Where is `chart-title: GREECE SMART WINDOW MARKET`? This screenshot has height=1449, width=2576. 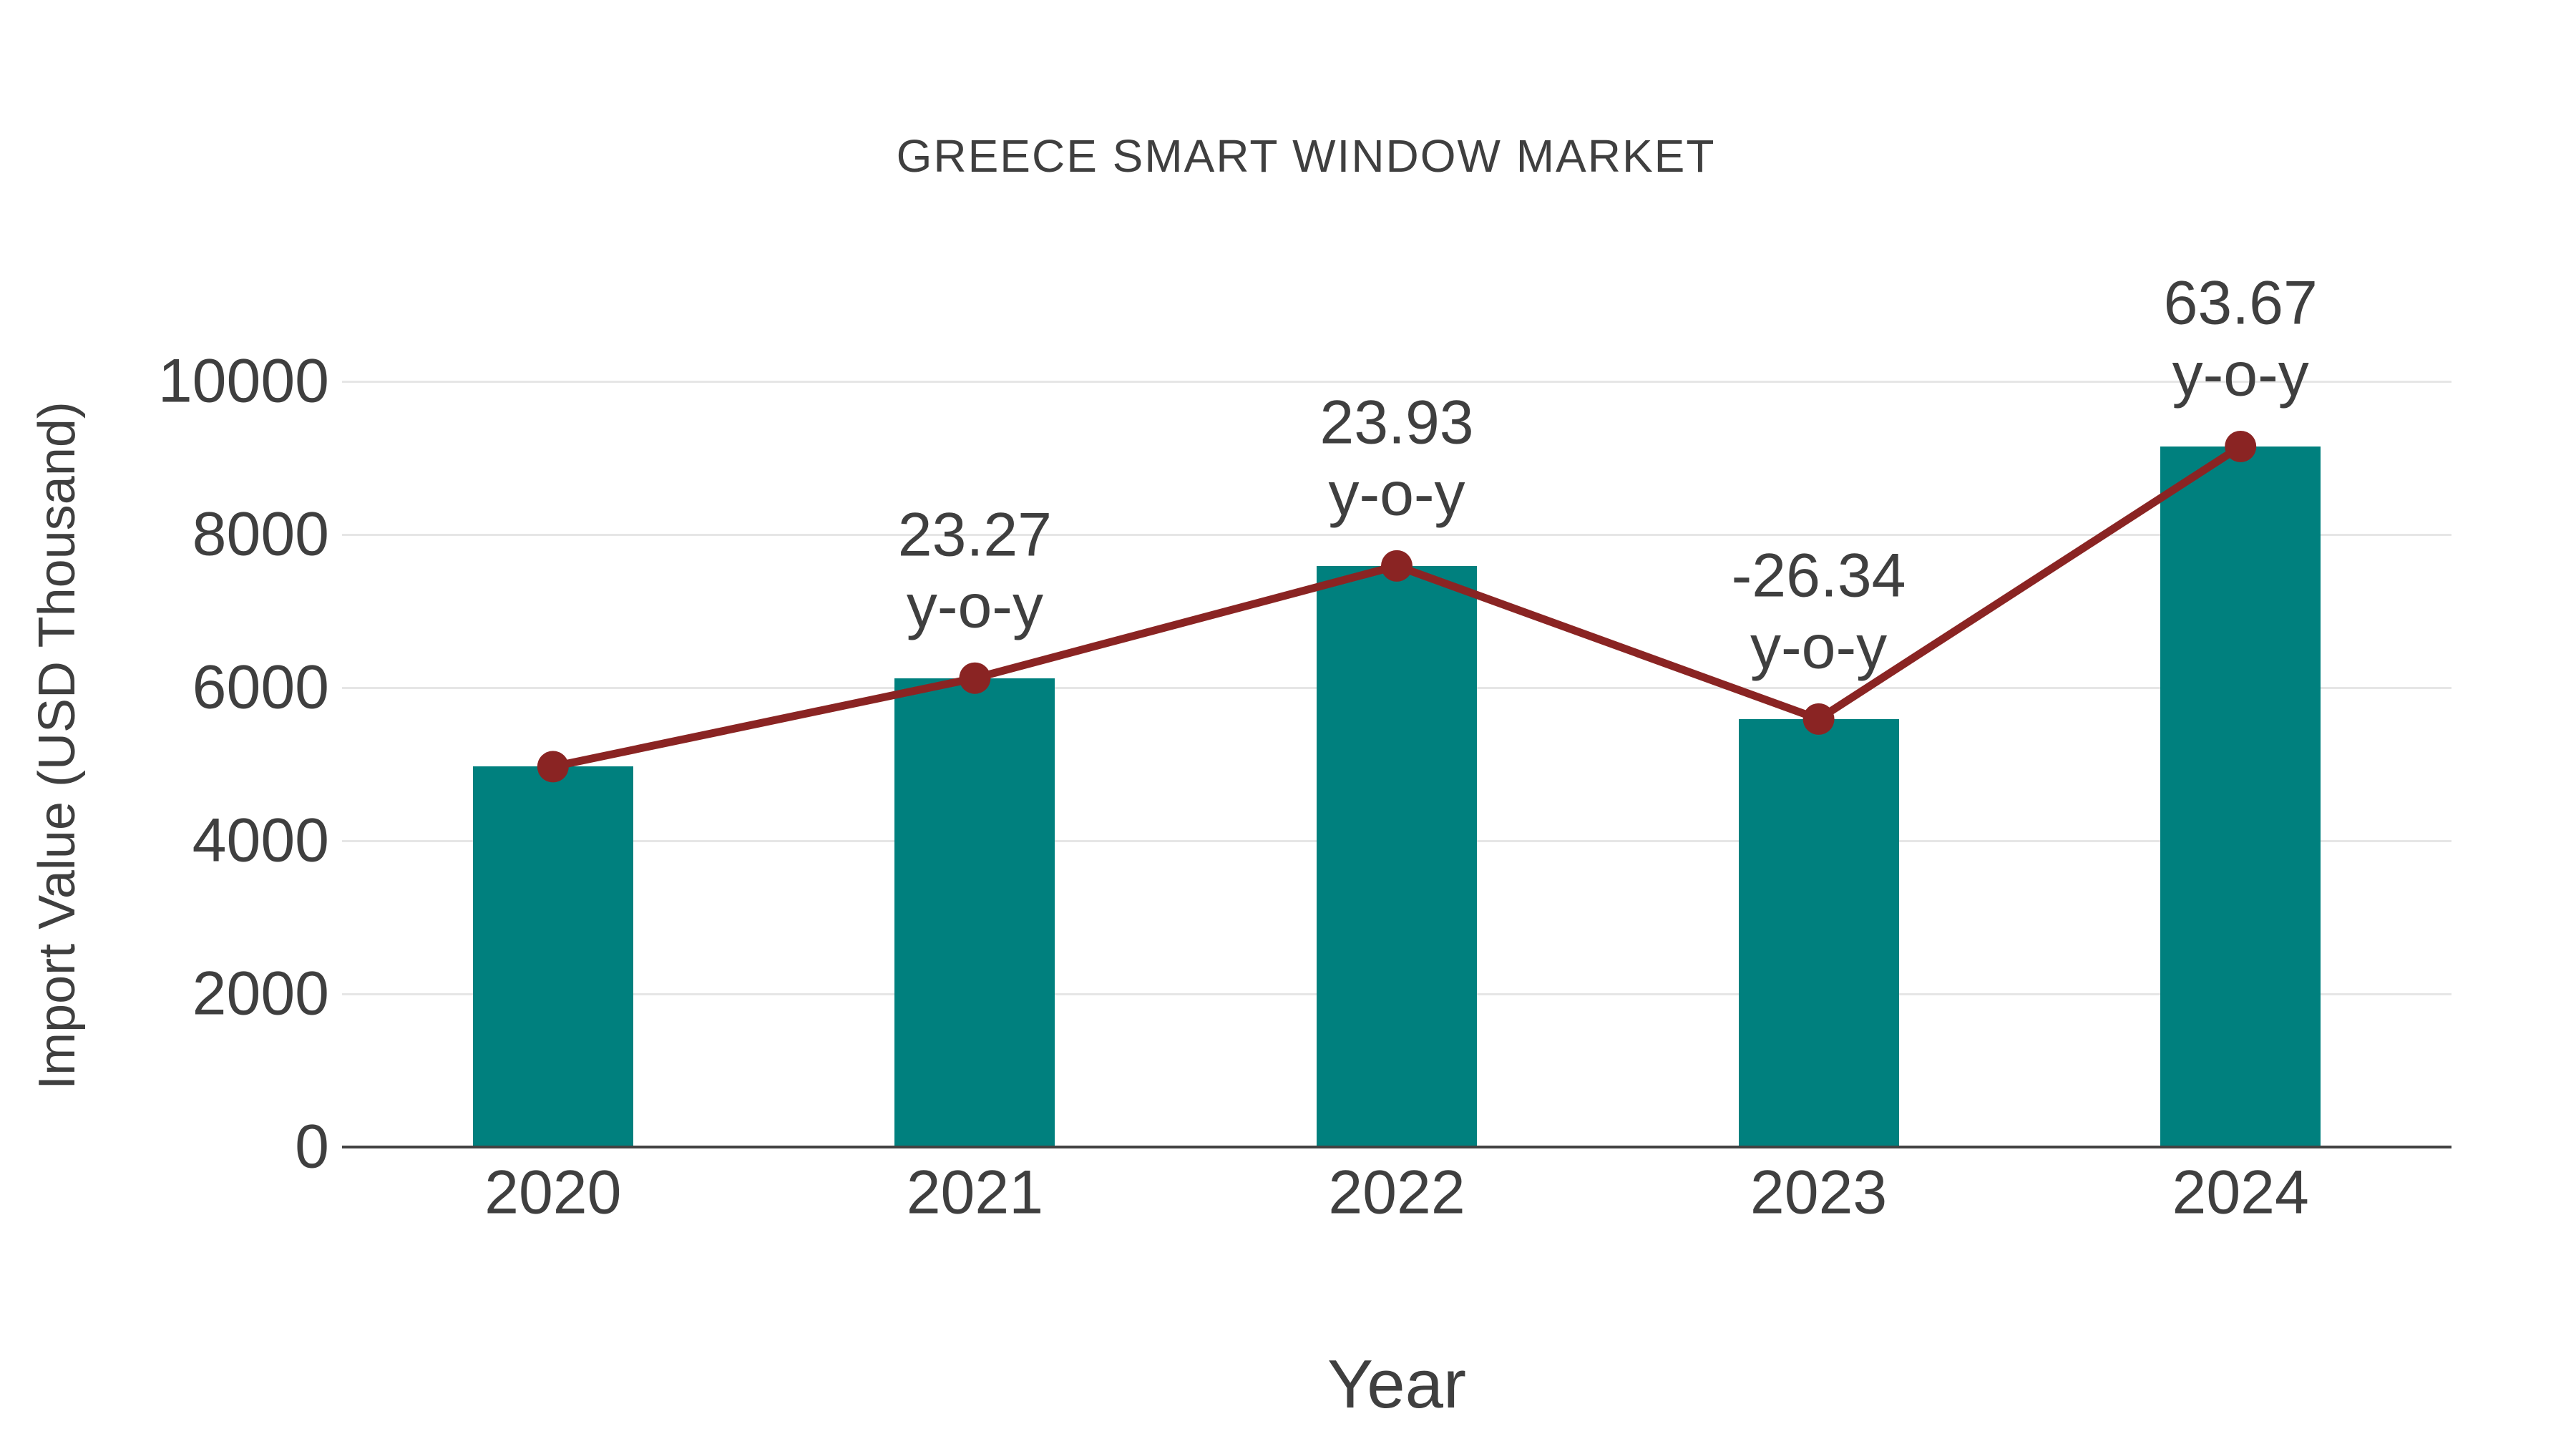
chart-title: GREECE SMART WINDOW MARKET is located at coordinates (1306, 156).